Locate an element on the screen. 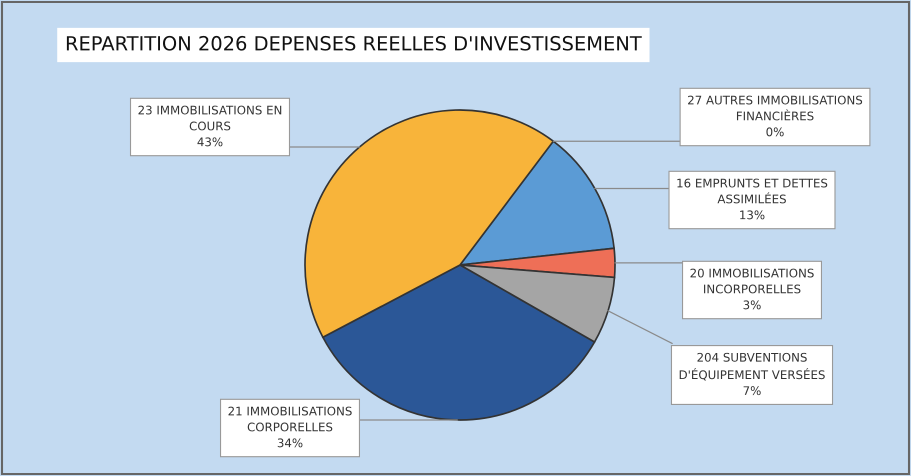  data-label: 7% is located at coordinates (752, 391).